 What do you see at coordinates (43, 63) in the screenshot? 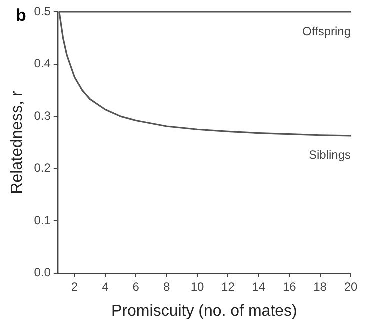
I see `y-tick-label: 0.4` at bounding box center [43, 63].